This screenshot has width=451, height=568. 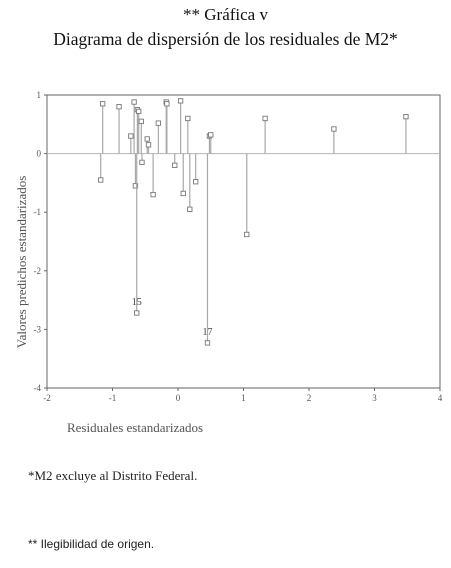 I want to click on point-label: 15, so click(x=137, y=302).